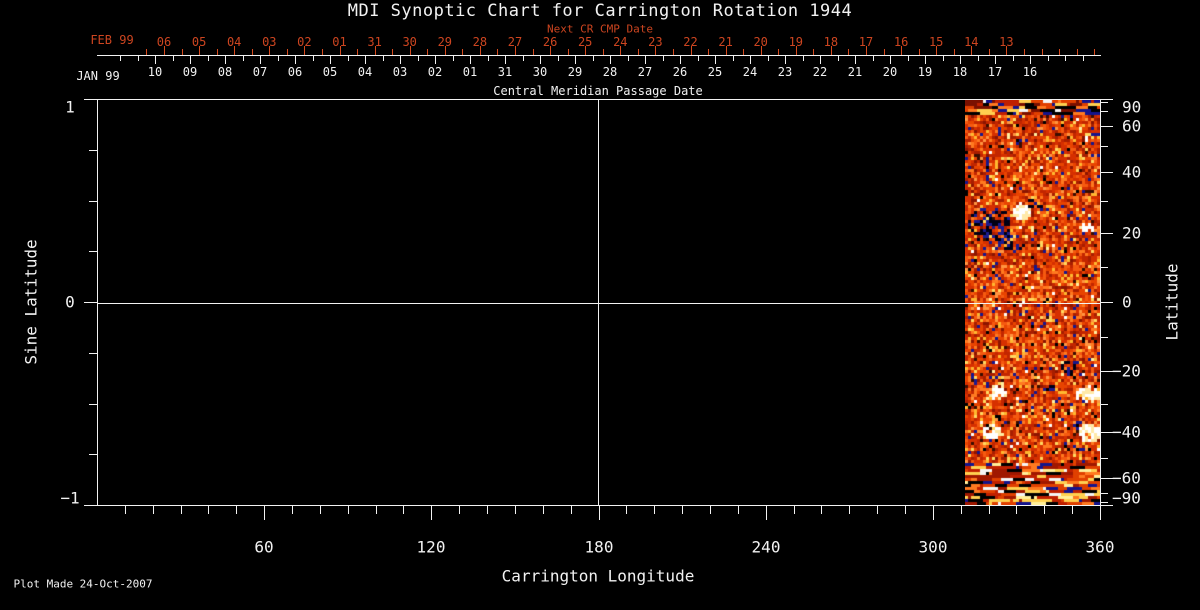  I want to click on cmp-day-label: 23, so click(785, 72).